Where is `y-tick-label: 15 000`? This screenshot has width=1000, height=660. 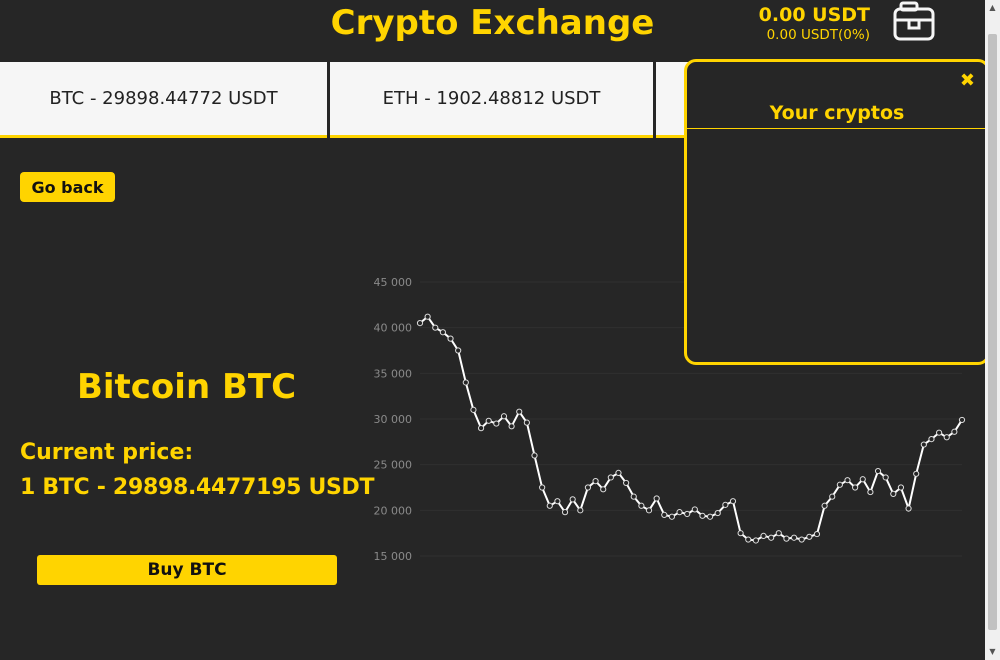 y-tick-label: 15 000 is located at coordinates (393, 556).